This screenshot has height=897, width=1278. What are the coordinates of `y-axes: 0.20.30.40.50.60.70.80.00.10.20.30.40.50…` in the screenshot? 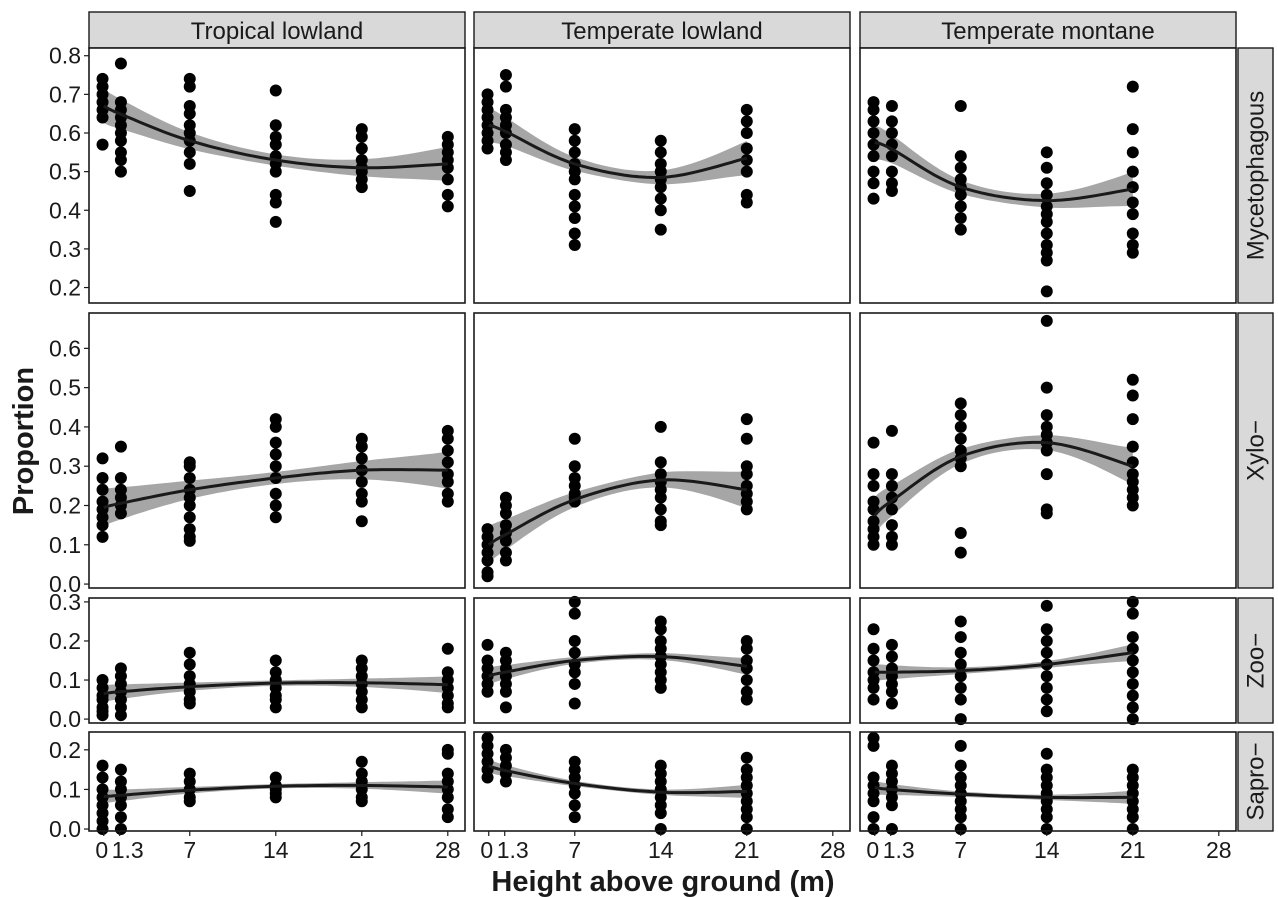 It's located at (69, 442).